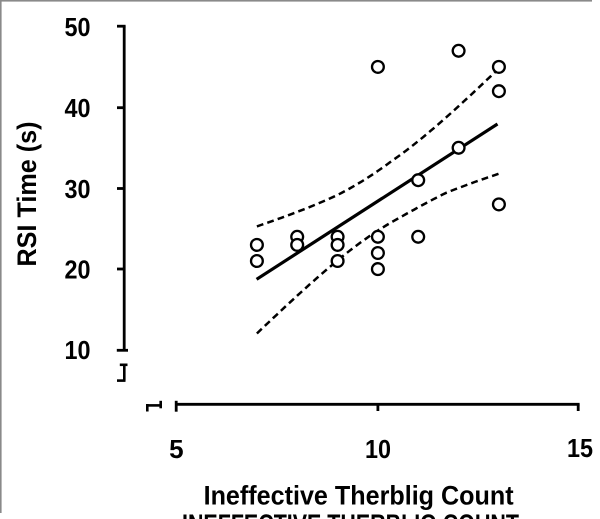  What do you see at coordinates (78, 108) in the screenshot?
I see `svg-text: 40` at bounding box center [78, 108].